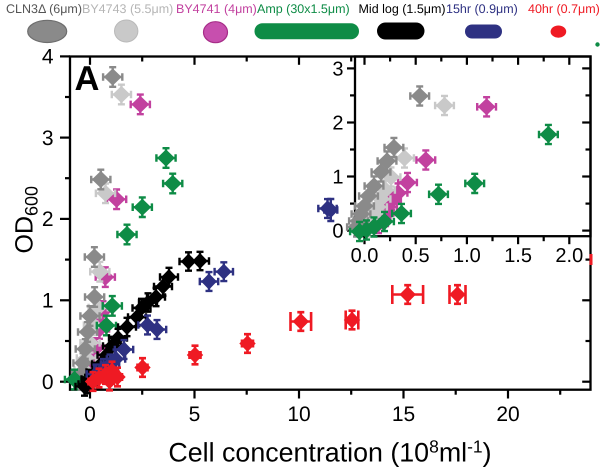 The image size is (600, 468). What do you see at coordinates (518, 256) in the screenshot?
I see `svg-text: 1.5` at bounding box center [518, 256].